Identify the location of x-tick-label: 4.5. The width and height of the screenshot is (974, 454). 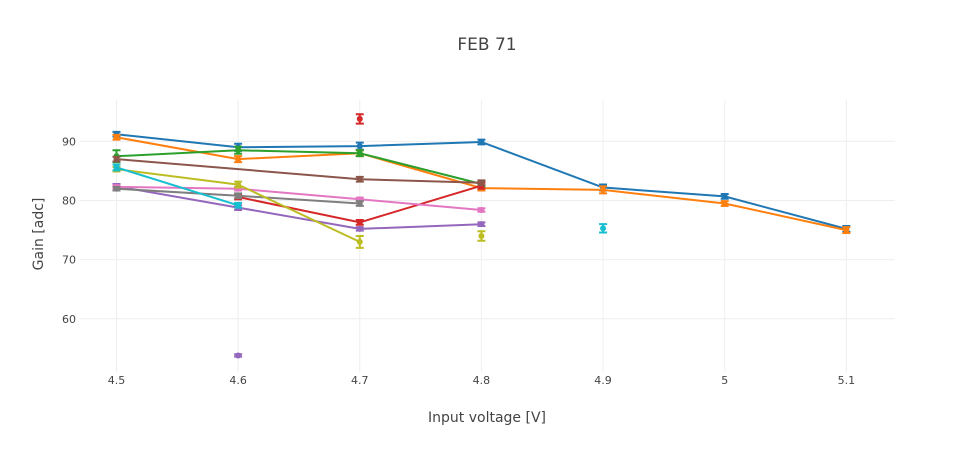
(117, 380).